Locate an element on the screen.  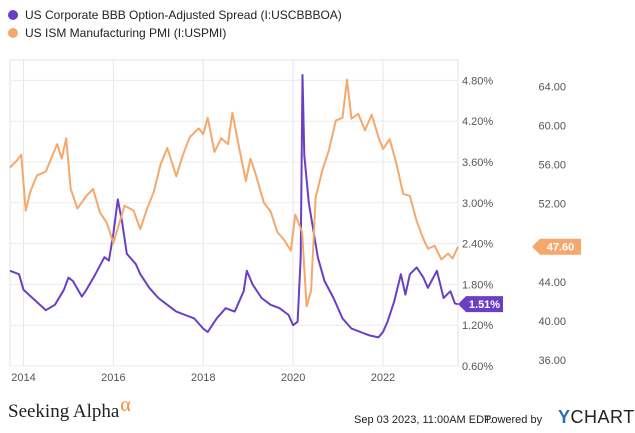
x-axis: 2014 2016 2018 2020 2022 is located at coordinates (203, 378).